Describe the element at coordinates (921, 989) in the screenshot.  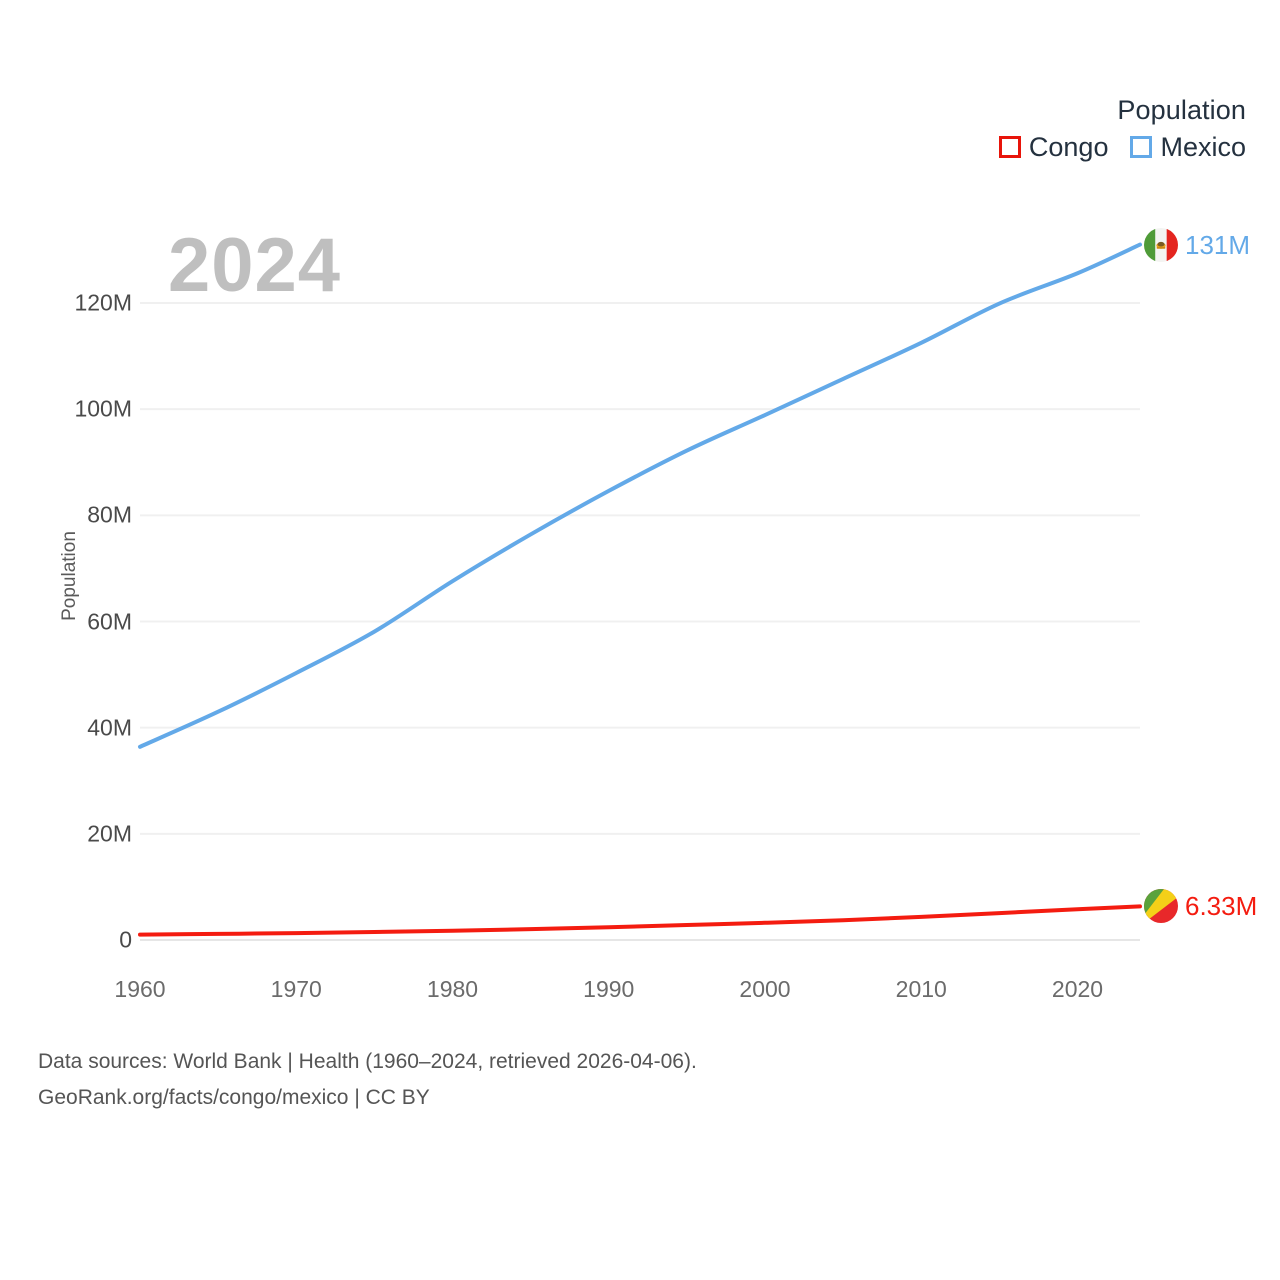
I see `x-tick-label: 2010` at that location.